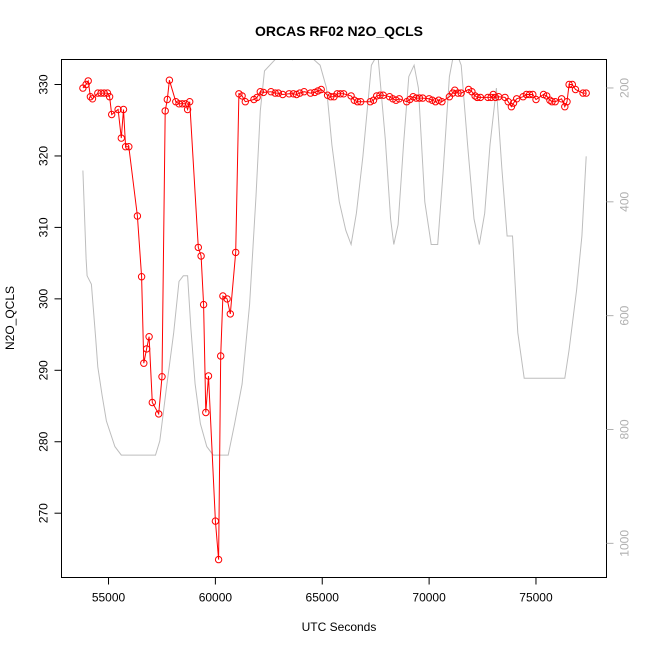  Describe the element at coordinates (109, 598) in the screenshot. I see `x-tick-label-55000: 55000` at that location.